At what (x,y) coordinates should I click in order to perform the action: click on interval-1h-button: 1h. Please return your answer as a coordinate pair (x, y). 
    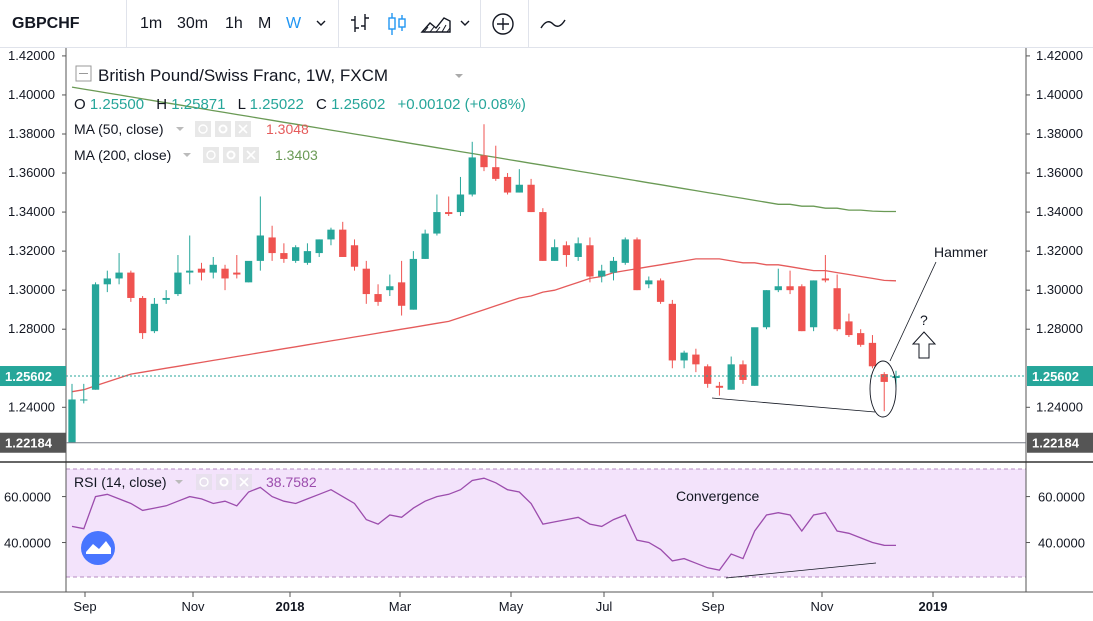
    Looking at the image, I should click on (234, 23).